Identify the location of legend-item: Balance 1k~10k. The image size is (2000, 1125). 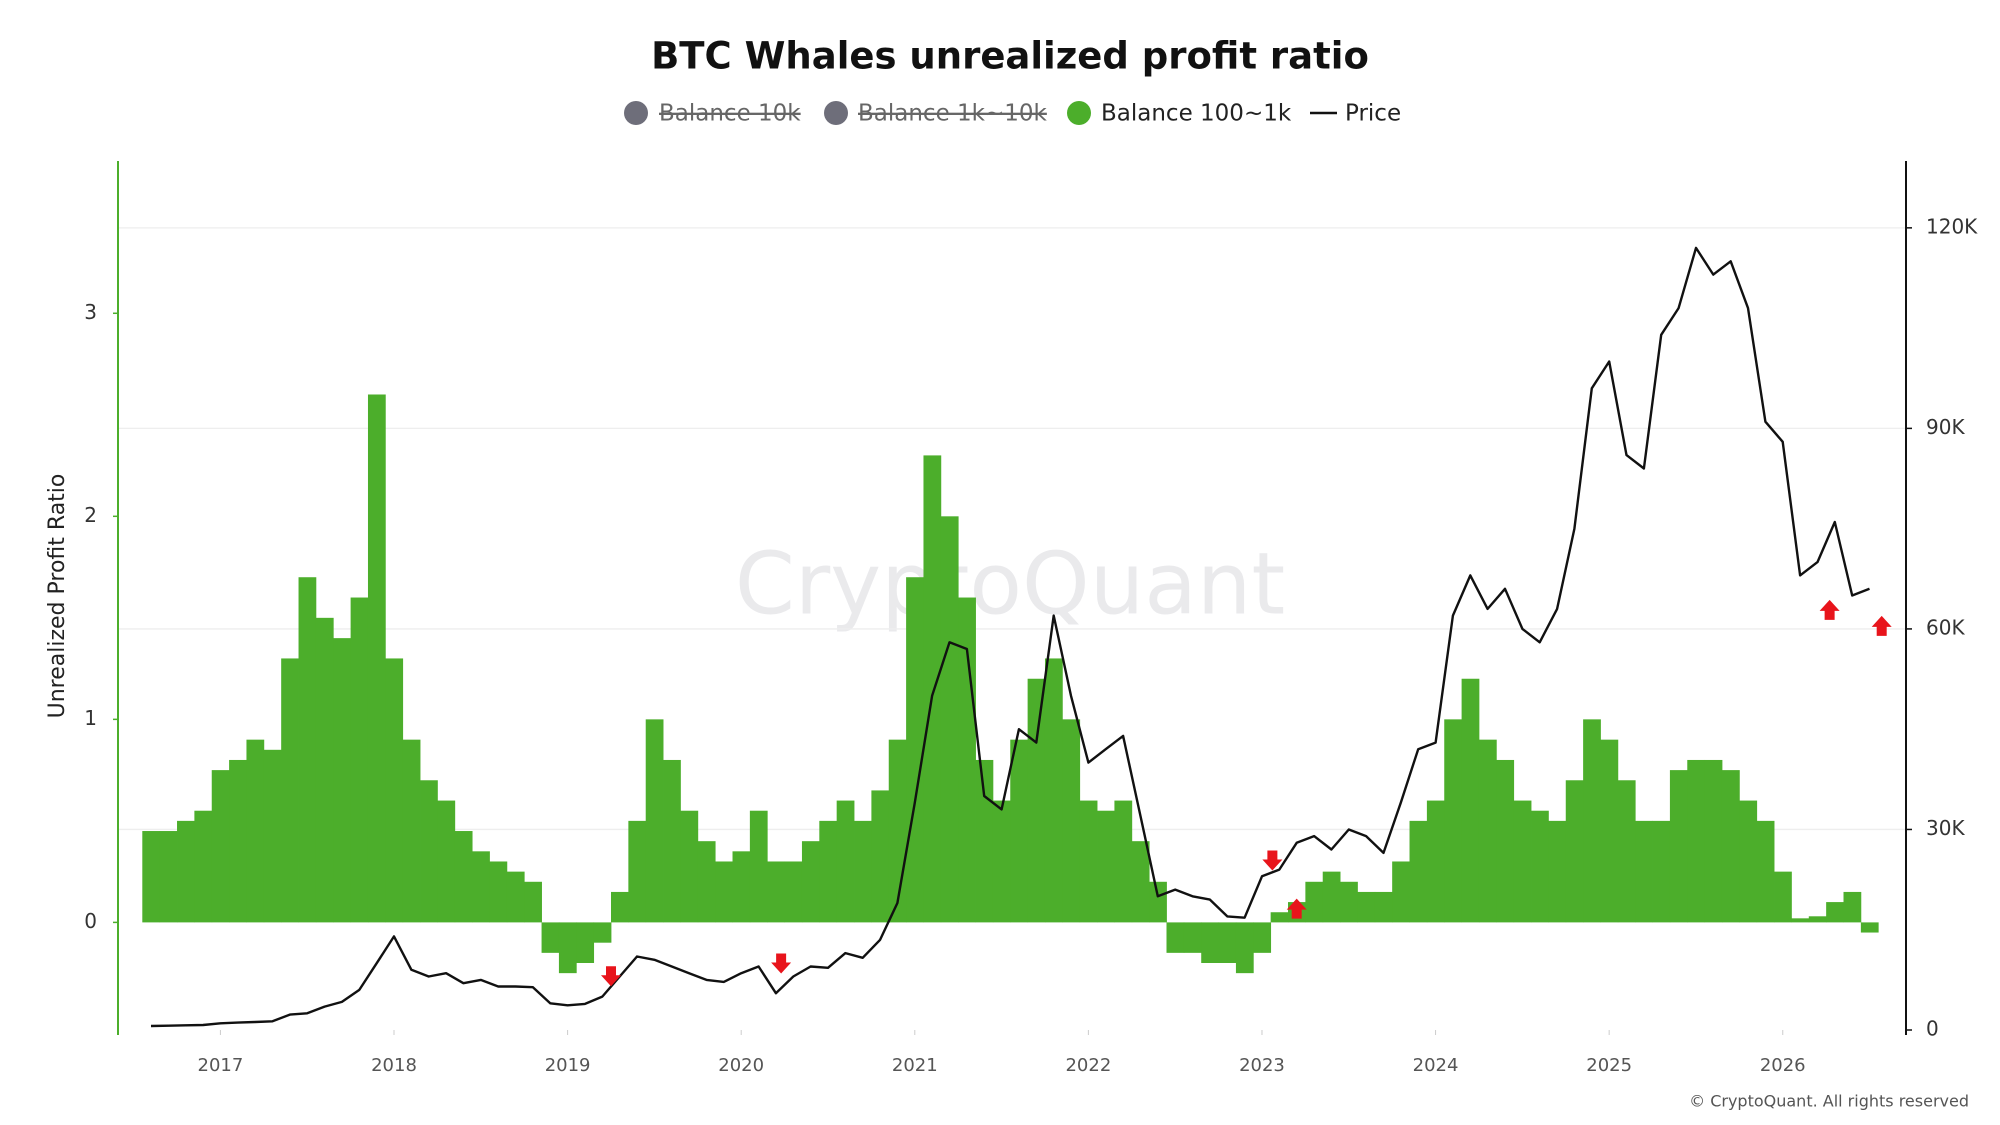
(936, 114).